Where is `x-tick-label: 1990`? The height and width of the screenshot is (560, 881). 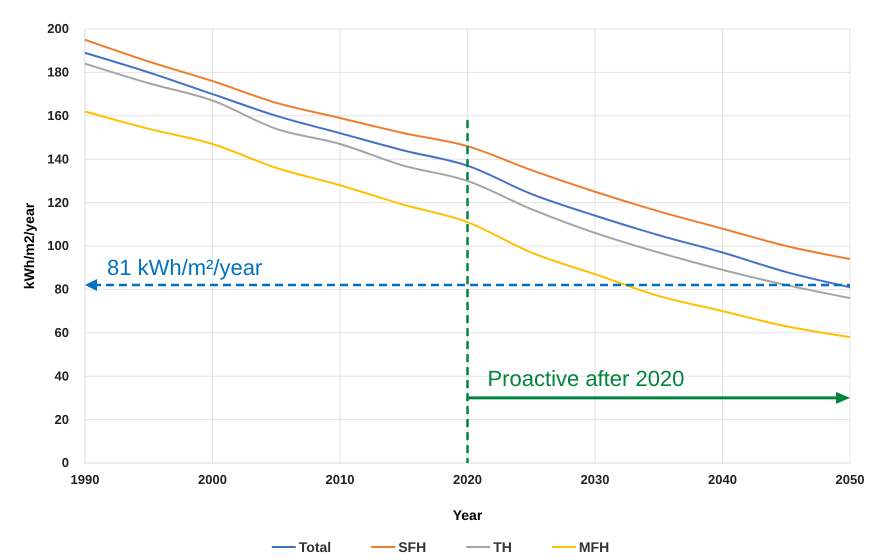
x-tick-label: 1990 is located at coordinates (85, 480).